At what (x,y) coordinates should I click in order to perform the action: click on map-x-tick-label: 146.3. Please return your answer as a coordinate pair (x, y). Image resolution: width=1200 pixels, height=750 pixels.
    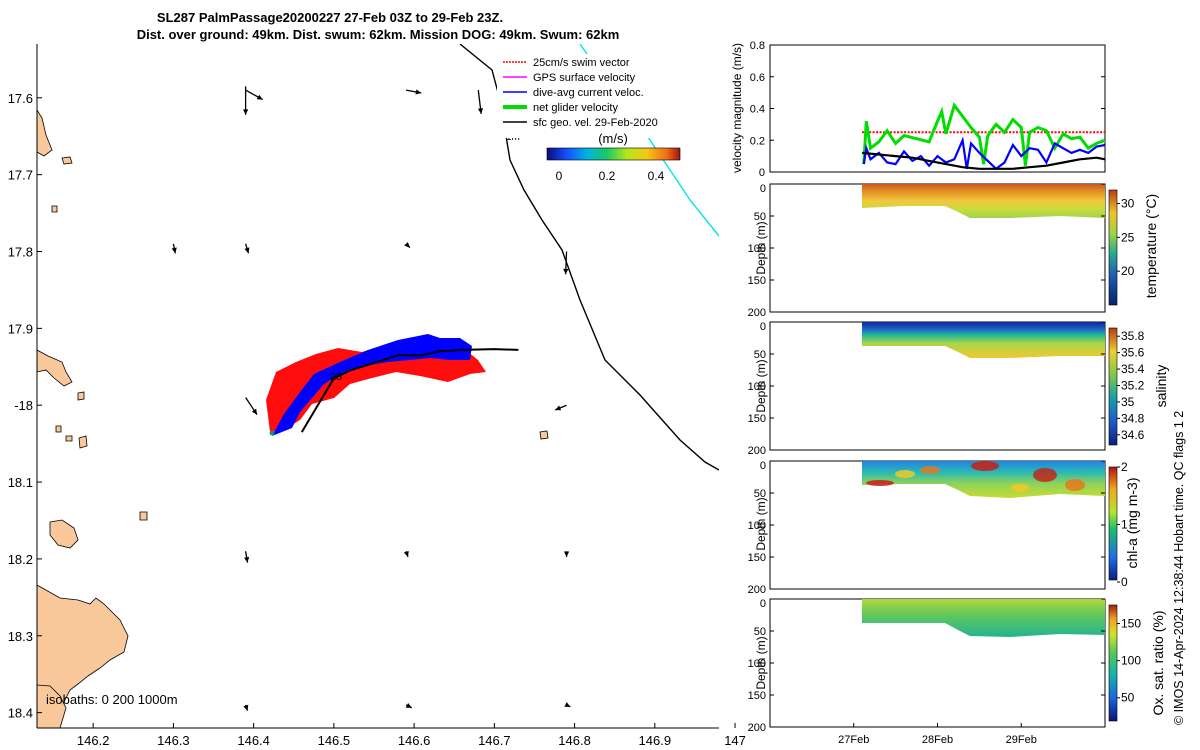
    Looking at the image, I should click on (173, 740).